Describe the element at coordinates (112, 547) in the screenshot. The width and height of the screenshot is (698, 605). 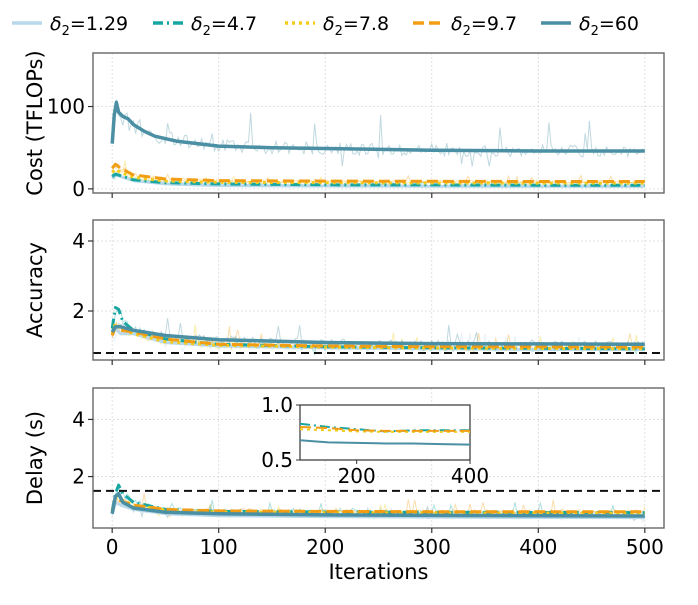
I see `x-tick-label: 0` at that location.